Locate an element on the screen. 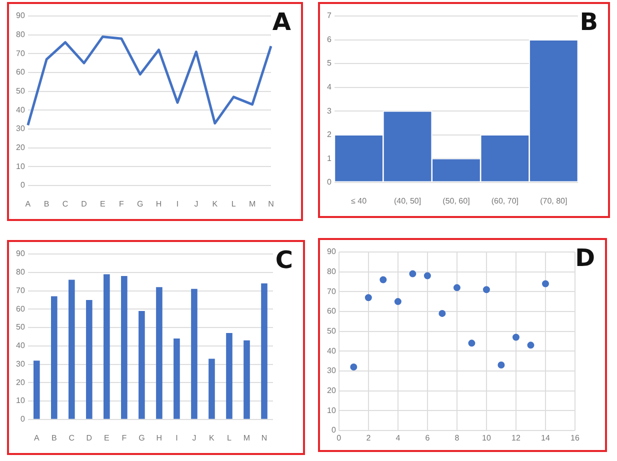  x-tick-label: 6 is located at coordinates (427, 437).